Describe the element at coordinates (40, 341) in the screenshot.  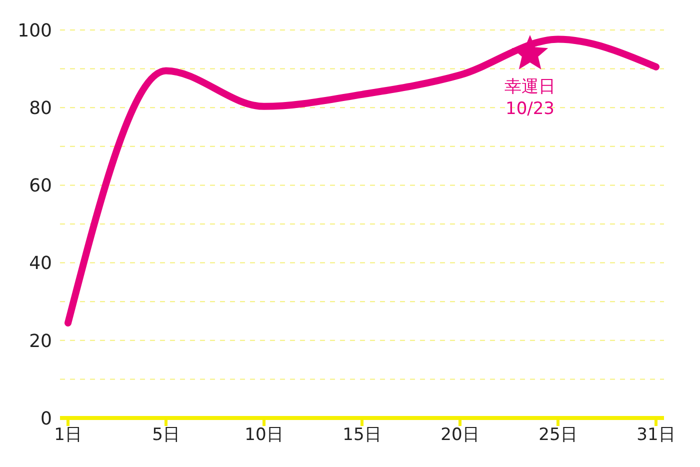
I see `y-tick-label: 20` at that location.